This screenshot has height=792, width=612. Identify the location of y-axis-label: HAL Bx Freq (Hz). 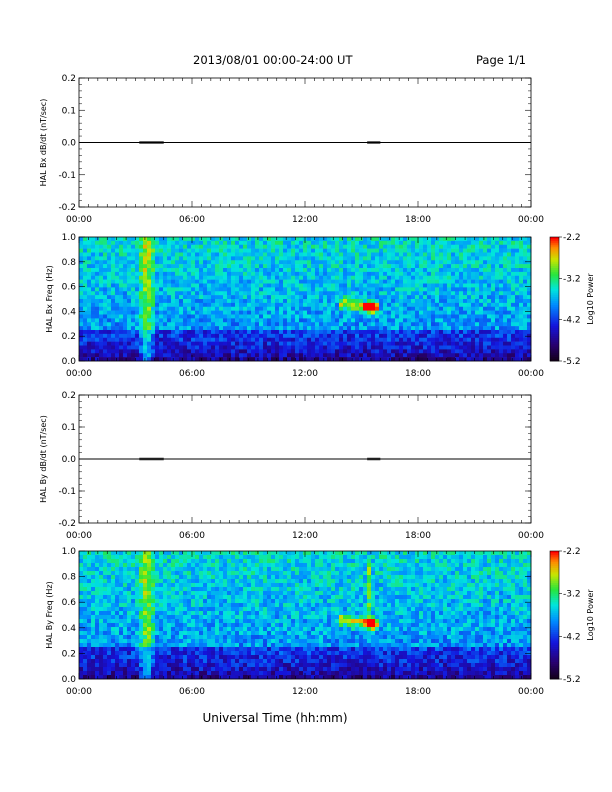
(49, 298).